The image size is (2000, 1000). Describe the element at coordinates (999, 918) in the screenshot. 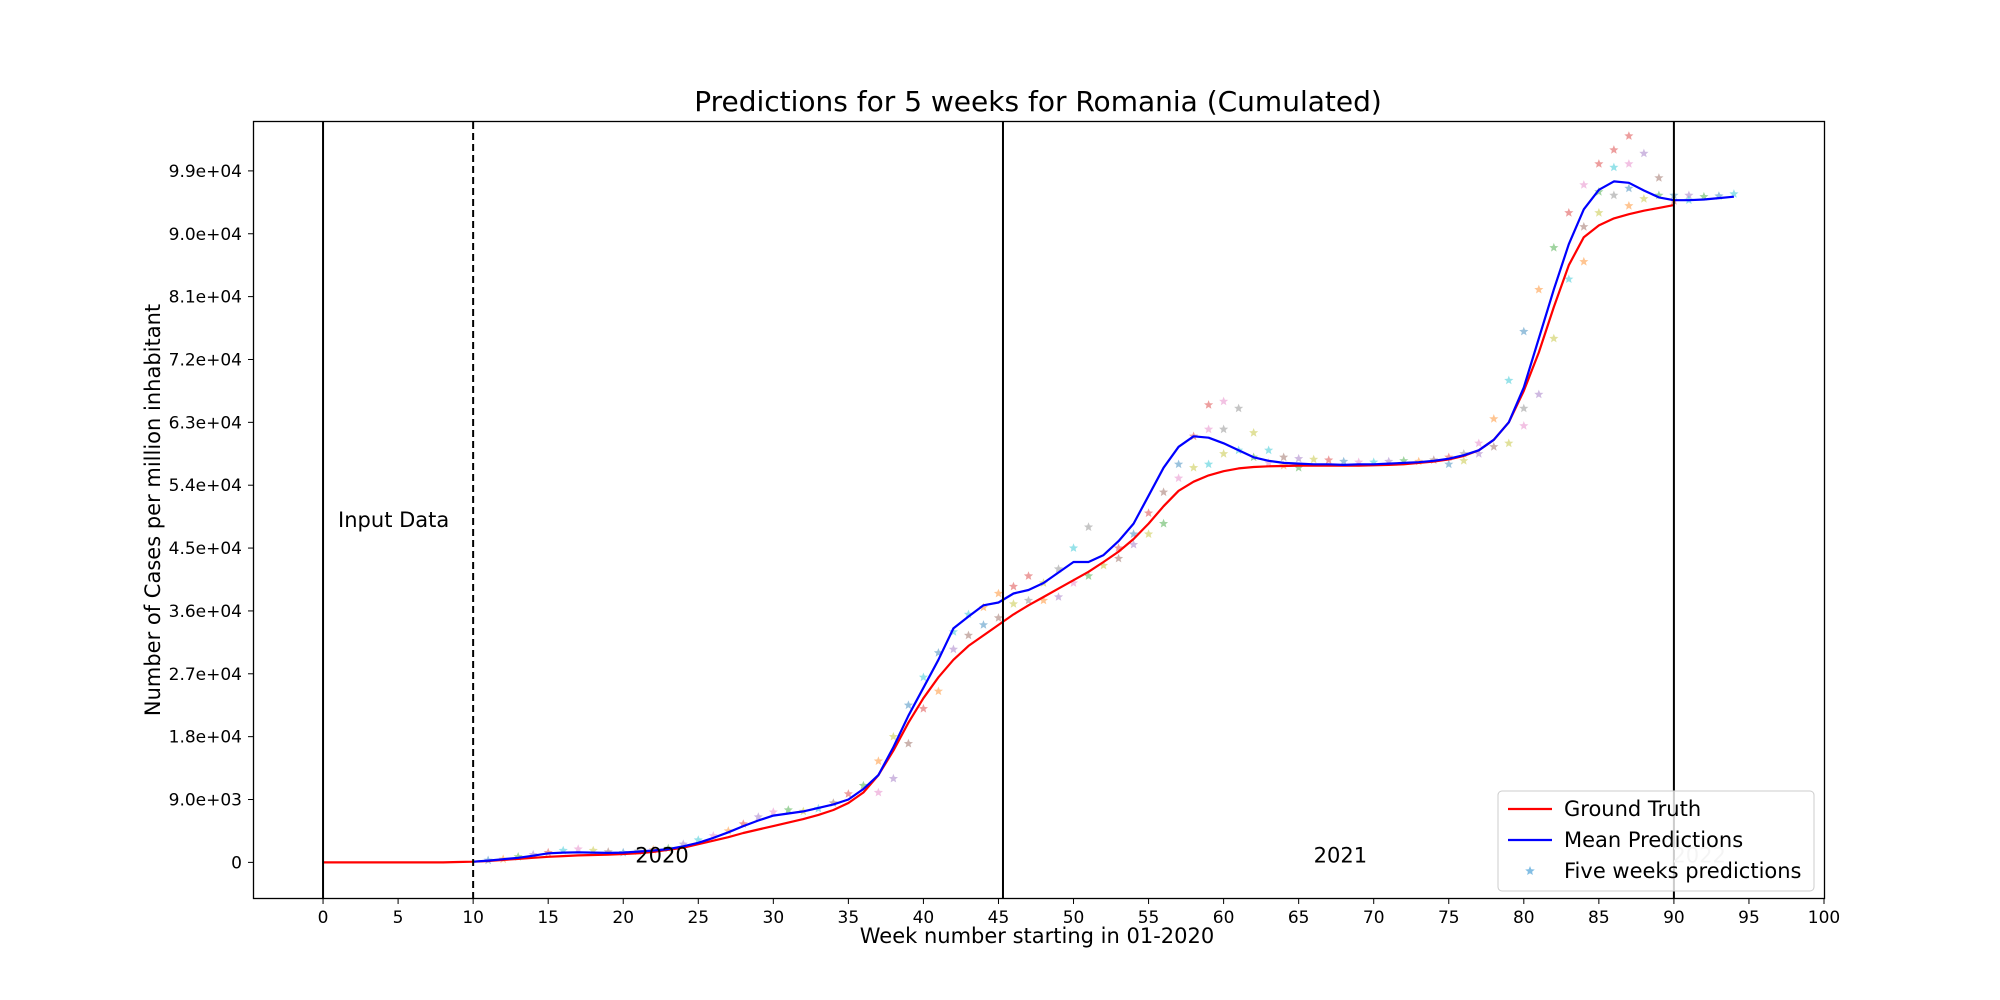

I see `x-tick-label: 45` at that location.